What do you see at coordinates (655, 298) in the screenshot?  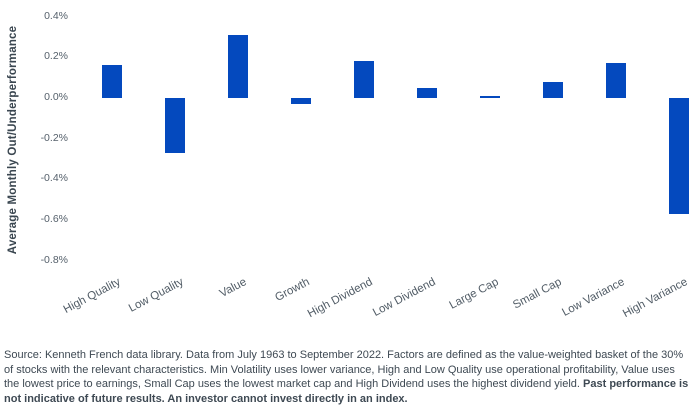 I see `x-axis-label-high-variance: High Variance` at bounding box center [655, 298].